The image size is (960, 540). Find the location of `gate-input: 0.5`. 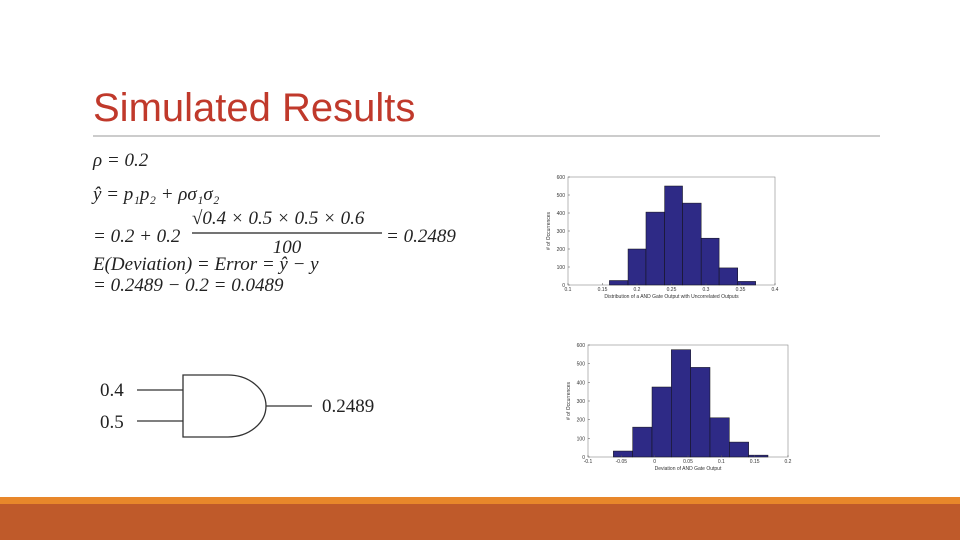

gate-input: 0.5 is located at coordinates (112, 422).